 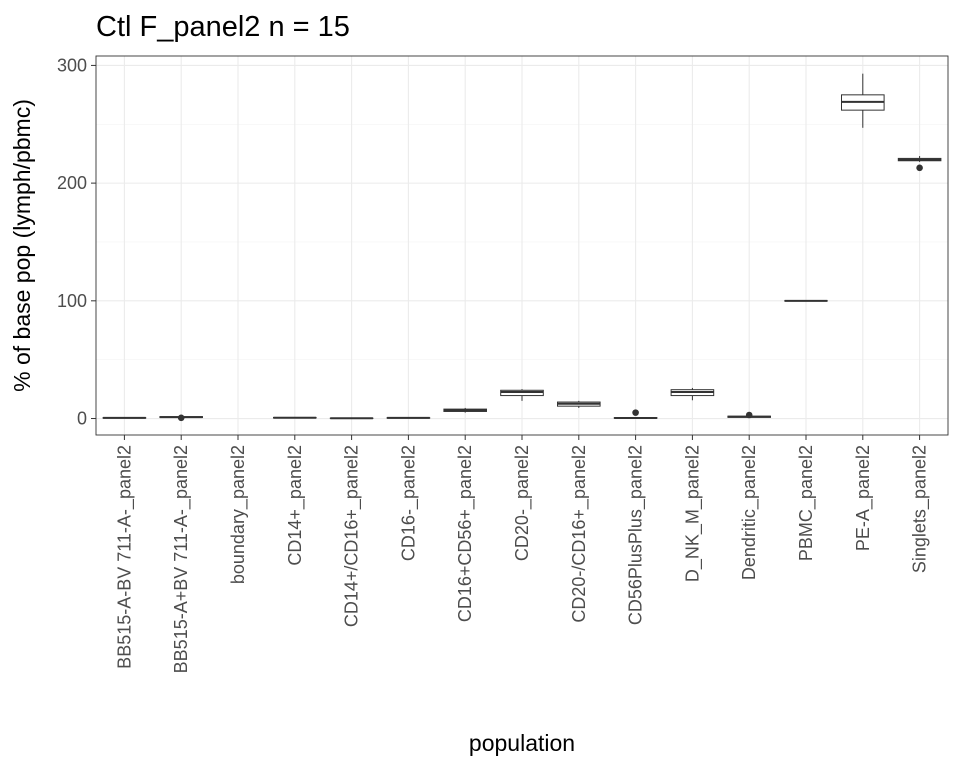 What do you see at coordinates (522, 503) in the screenshot?
I see `x-tick-label: CD20-_panel2` at bounding box center [522, 503].